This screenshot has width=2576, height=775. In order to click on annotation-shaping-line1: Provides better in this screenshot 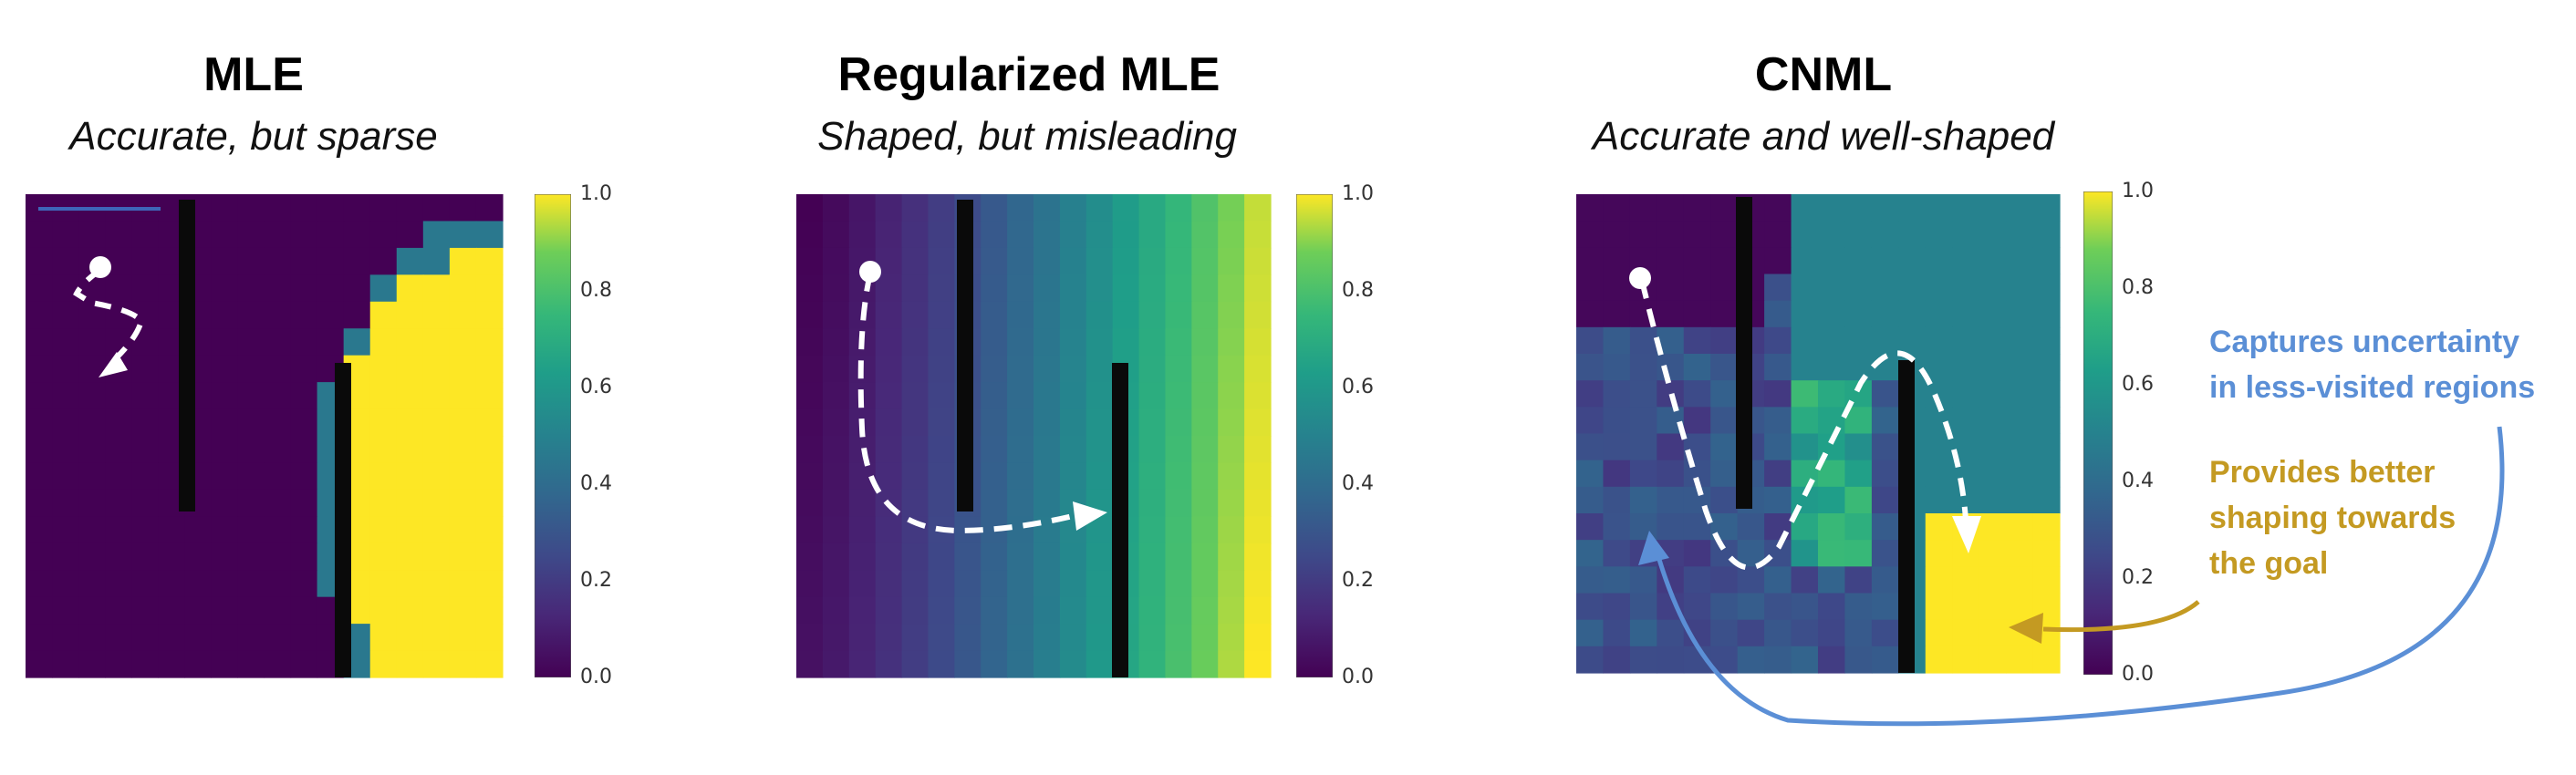, I will do `click(2322, 472)`.